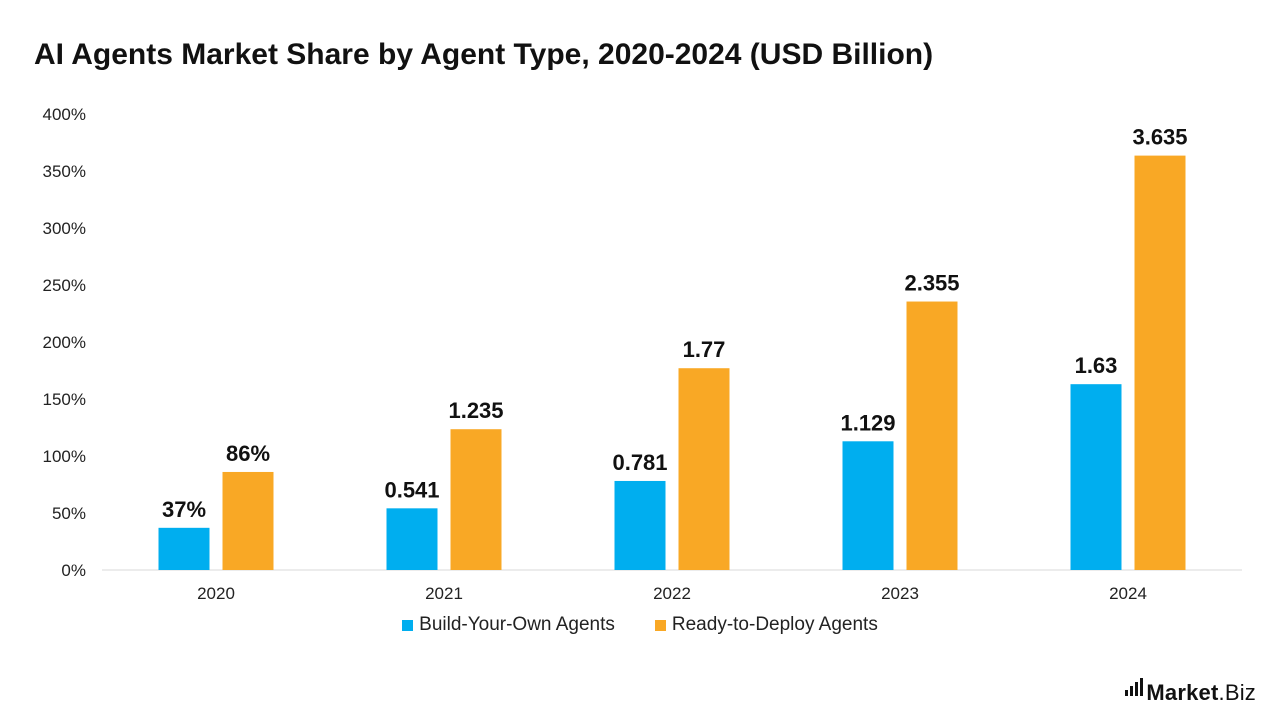 The height and width of the screenshot is (720, 1280). Describe the element at coordinates (444, 593) in the screenshot. I see `x-tick-label: 2021` at that location.